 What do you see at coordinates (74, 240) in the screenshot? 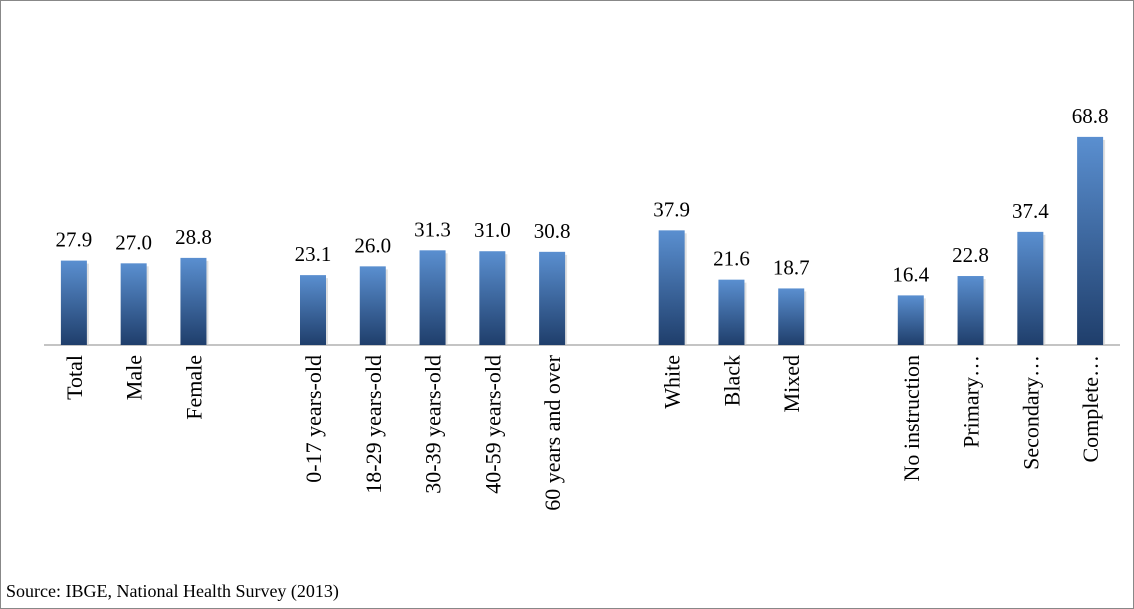
I see `value-label: 27.9` at bounding box center [74, 240].